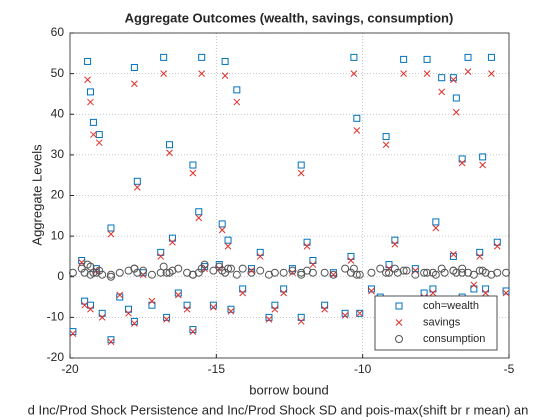 The width and height of the screenshot is (560, 420). Describe the element at coordinates (58, 73) in the screenshot. I see `y-tick-label: 50` at that location.